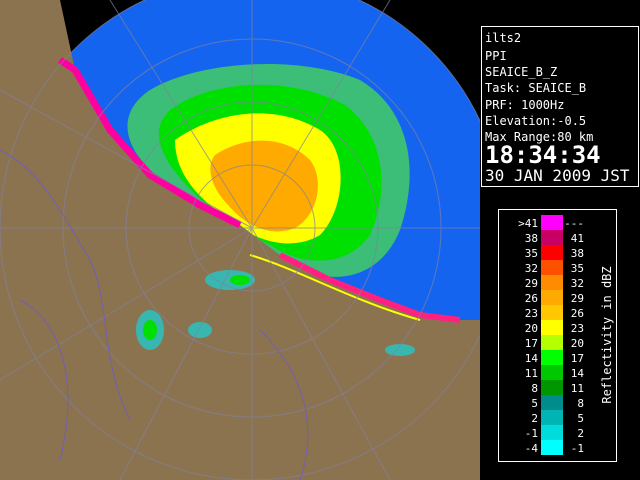  I want to click on legend-low: >41, so click(528, 223).